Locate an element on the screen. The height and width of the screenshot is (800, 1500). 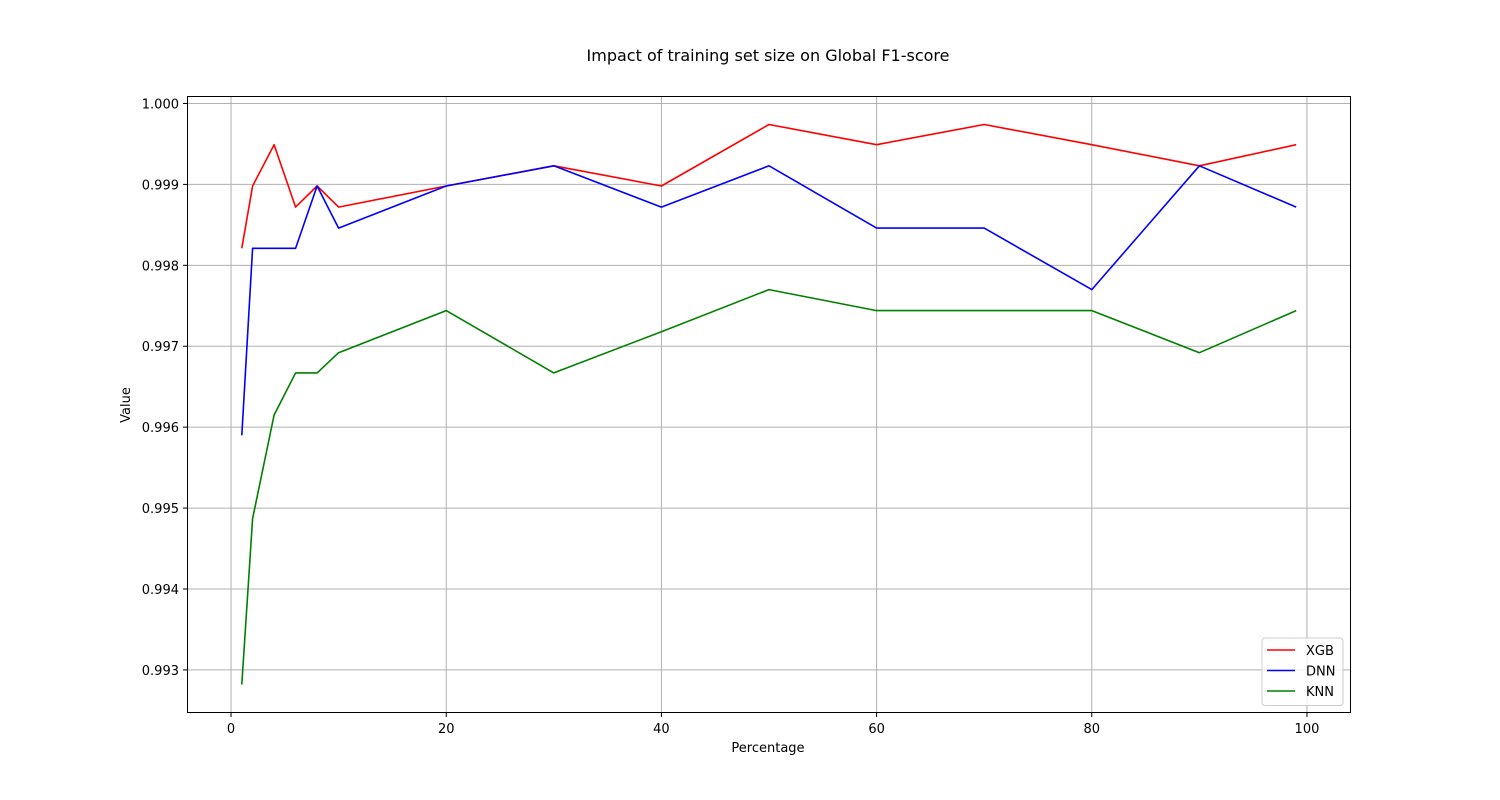
y-tick-label: 0.994 is located at coordinates (160, 590).